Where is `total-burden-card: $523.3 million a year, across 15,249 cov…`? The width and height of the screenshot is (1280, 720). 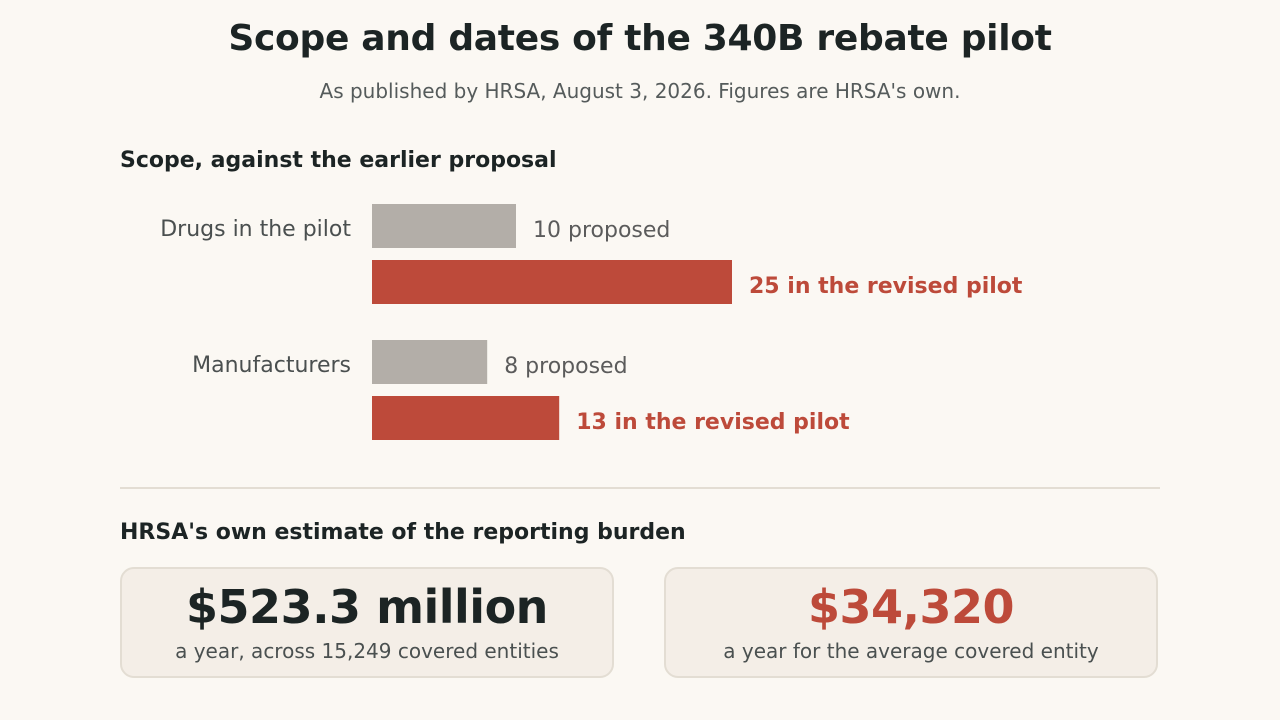 total-burden-card: $523.3 million a year, across 15,249 cov… is located at coordinates (367, 622).